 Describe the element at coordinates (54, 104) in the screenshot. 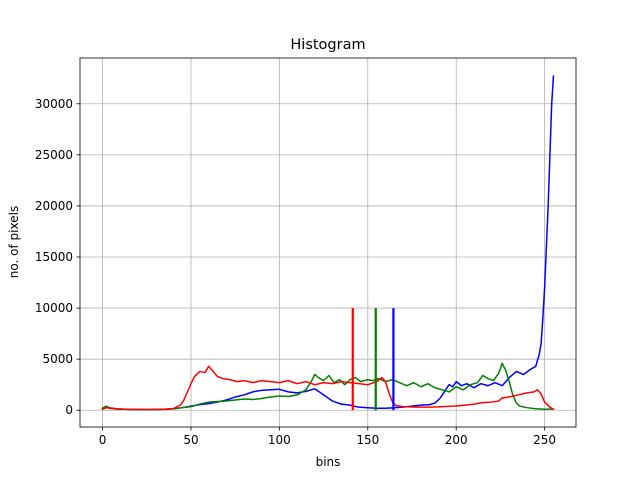

I see `y-tick-label: 30000` at that location.